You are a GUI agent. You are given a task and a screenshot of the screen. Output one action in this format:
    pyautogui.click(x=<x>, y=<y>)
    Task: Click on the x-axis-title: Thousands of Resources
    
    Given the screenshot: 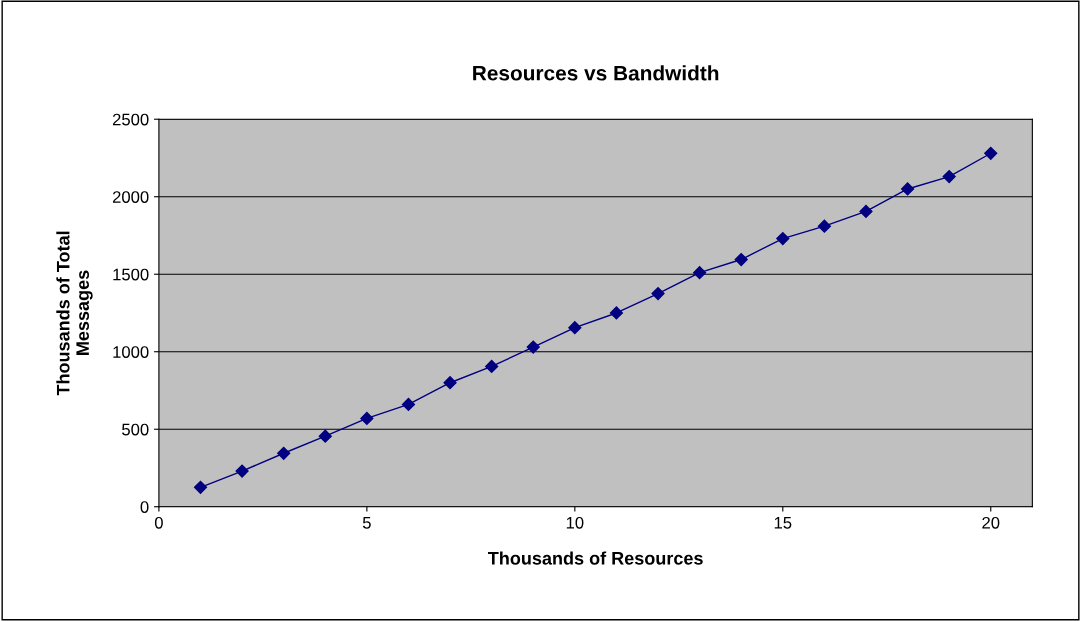 What is the action you would take?
    pyautogui.click(x=595, y=558)
    